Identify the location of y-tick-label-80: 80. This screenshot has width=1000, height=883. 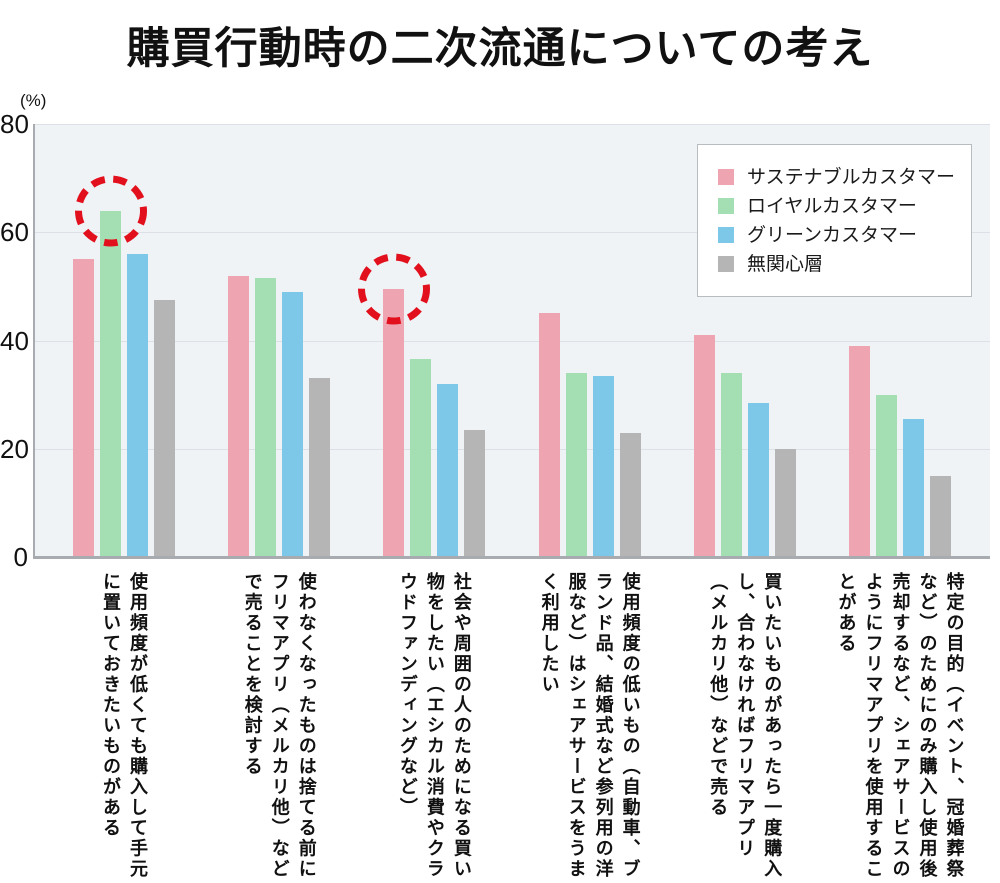
(14, 124).